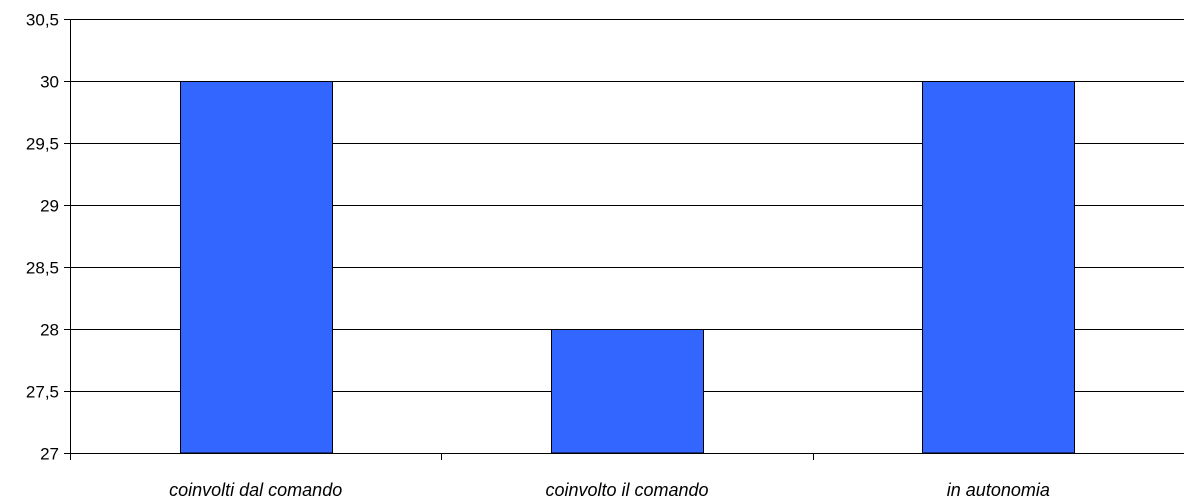 The width and height of the screenshot is (1184, 499). Describe the element at coordinates (998, 489) in the screenshot. I see `x-category-label: in autonomia` at that location.